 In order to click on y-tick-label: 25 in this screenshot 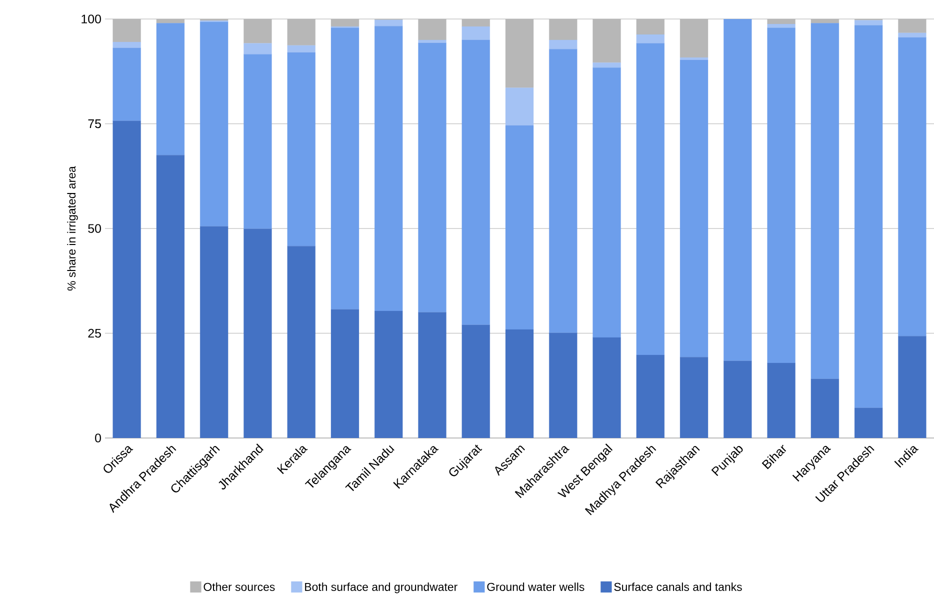, I will do `click(94, 333)`.